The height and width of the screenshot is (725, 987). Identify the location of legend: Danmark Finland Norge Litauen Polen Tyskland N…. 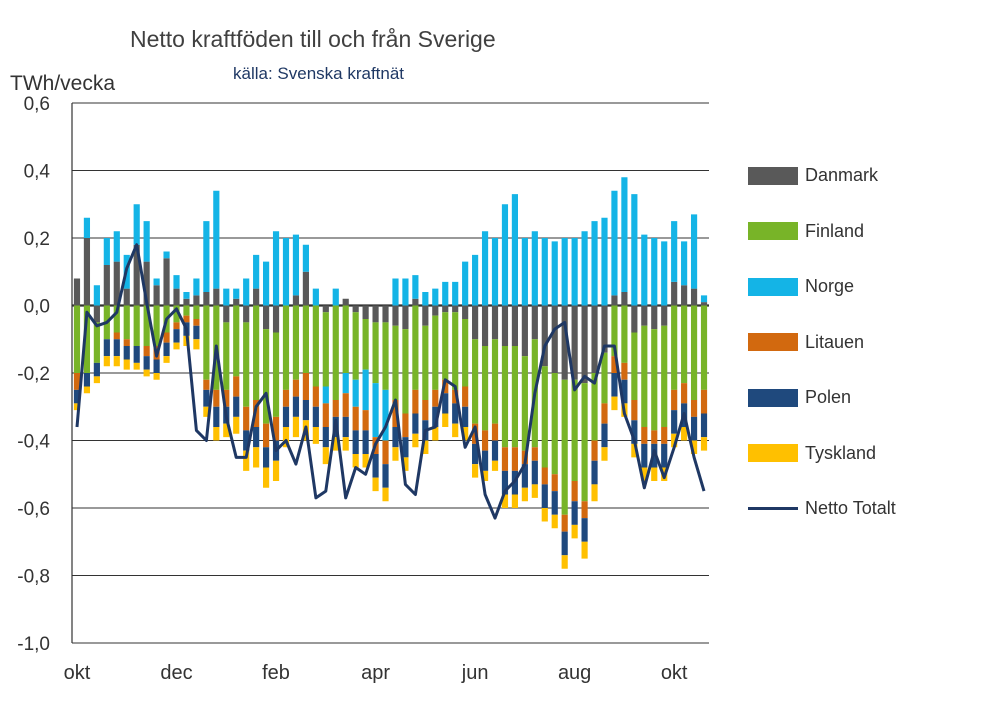
(822, 342).